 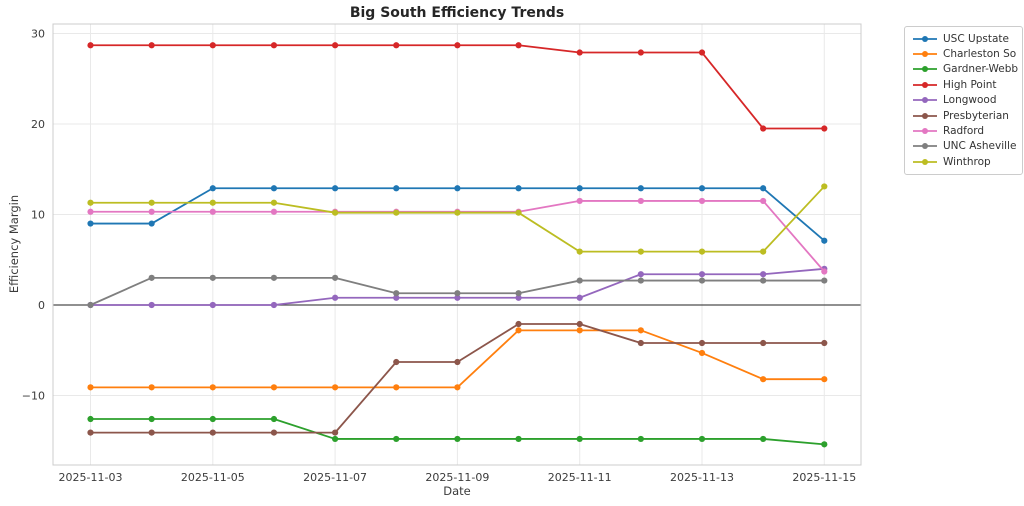 I want to click on legend-item-high-point: High Point, so click(x=964, y=84).